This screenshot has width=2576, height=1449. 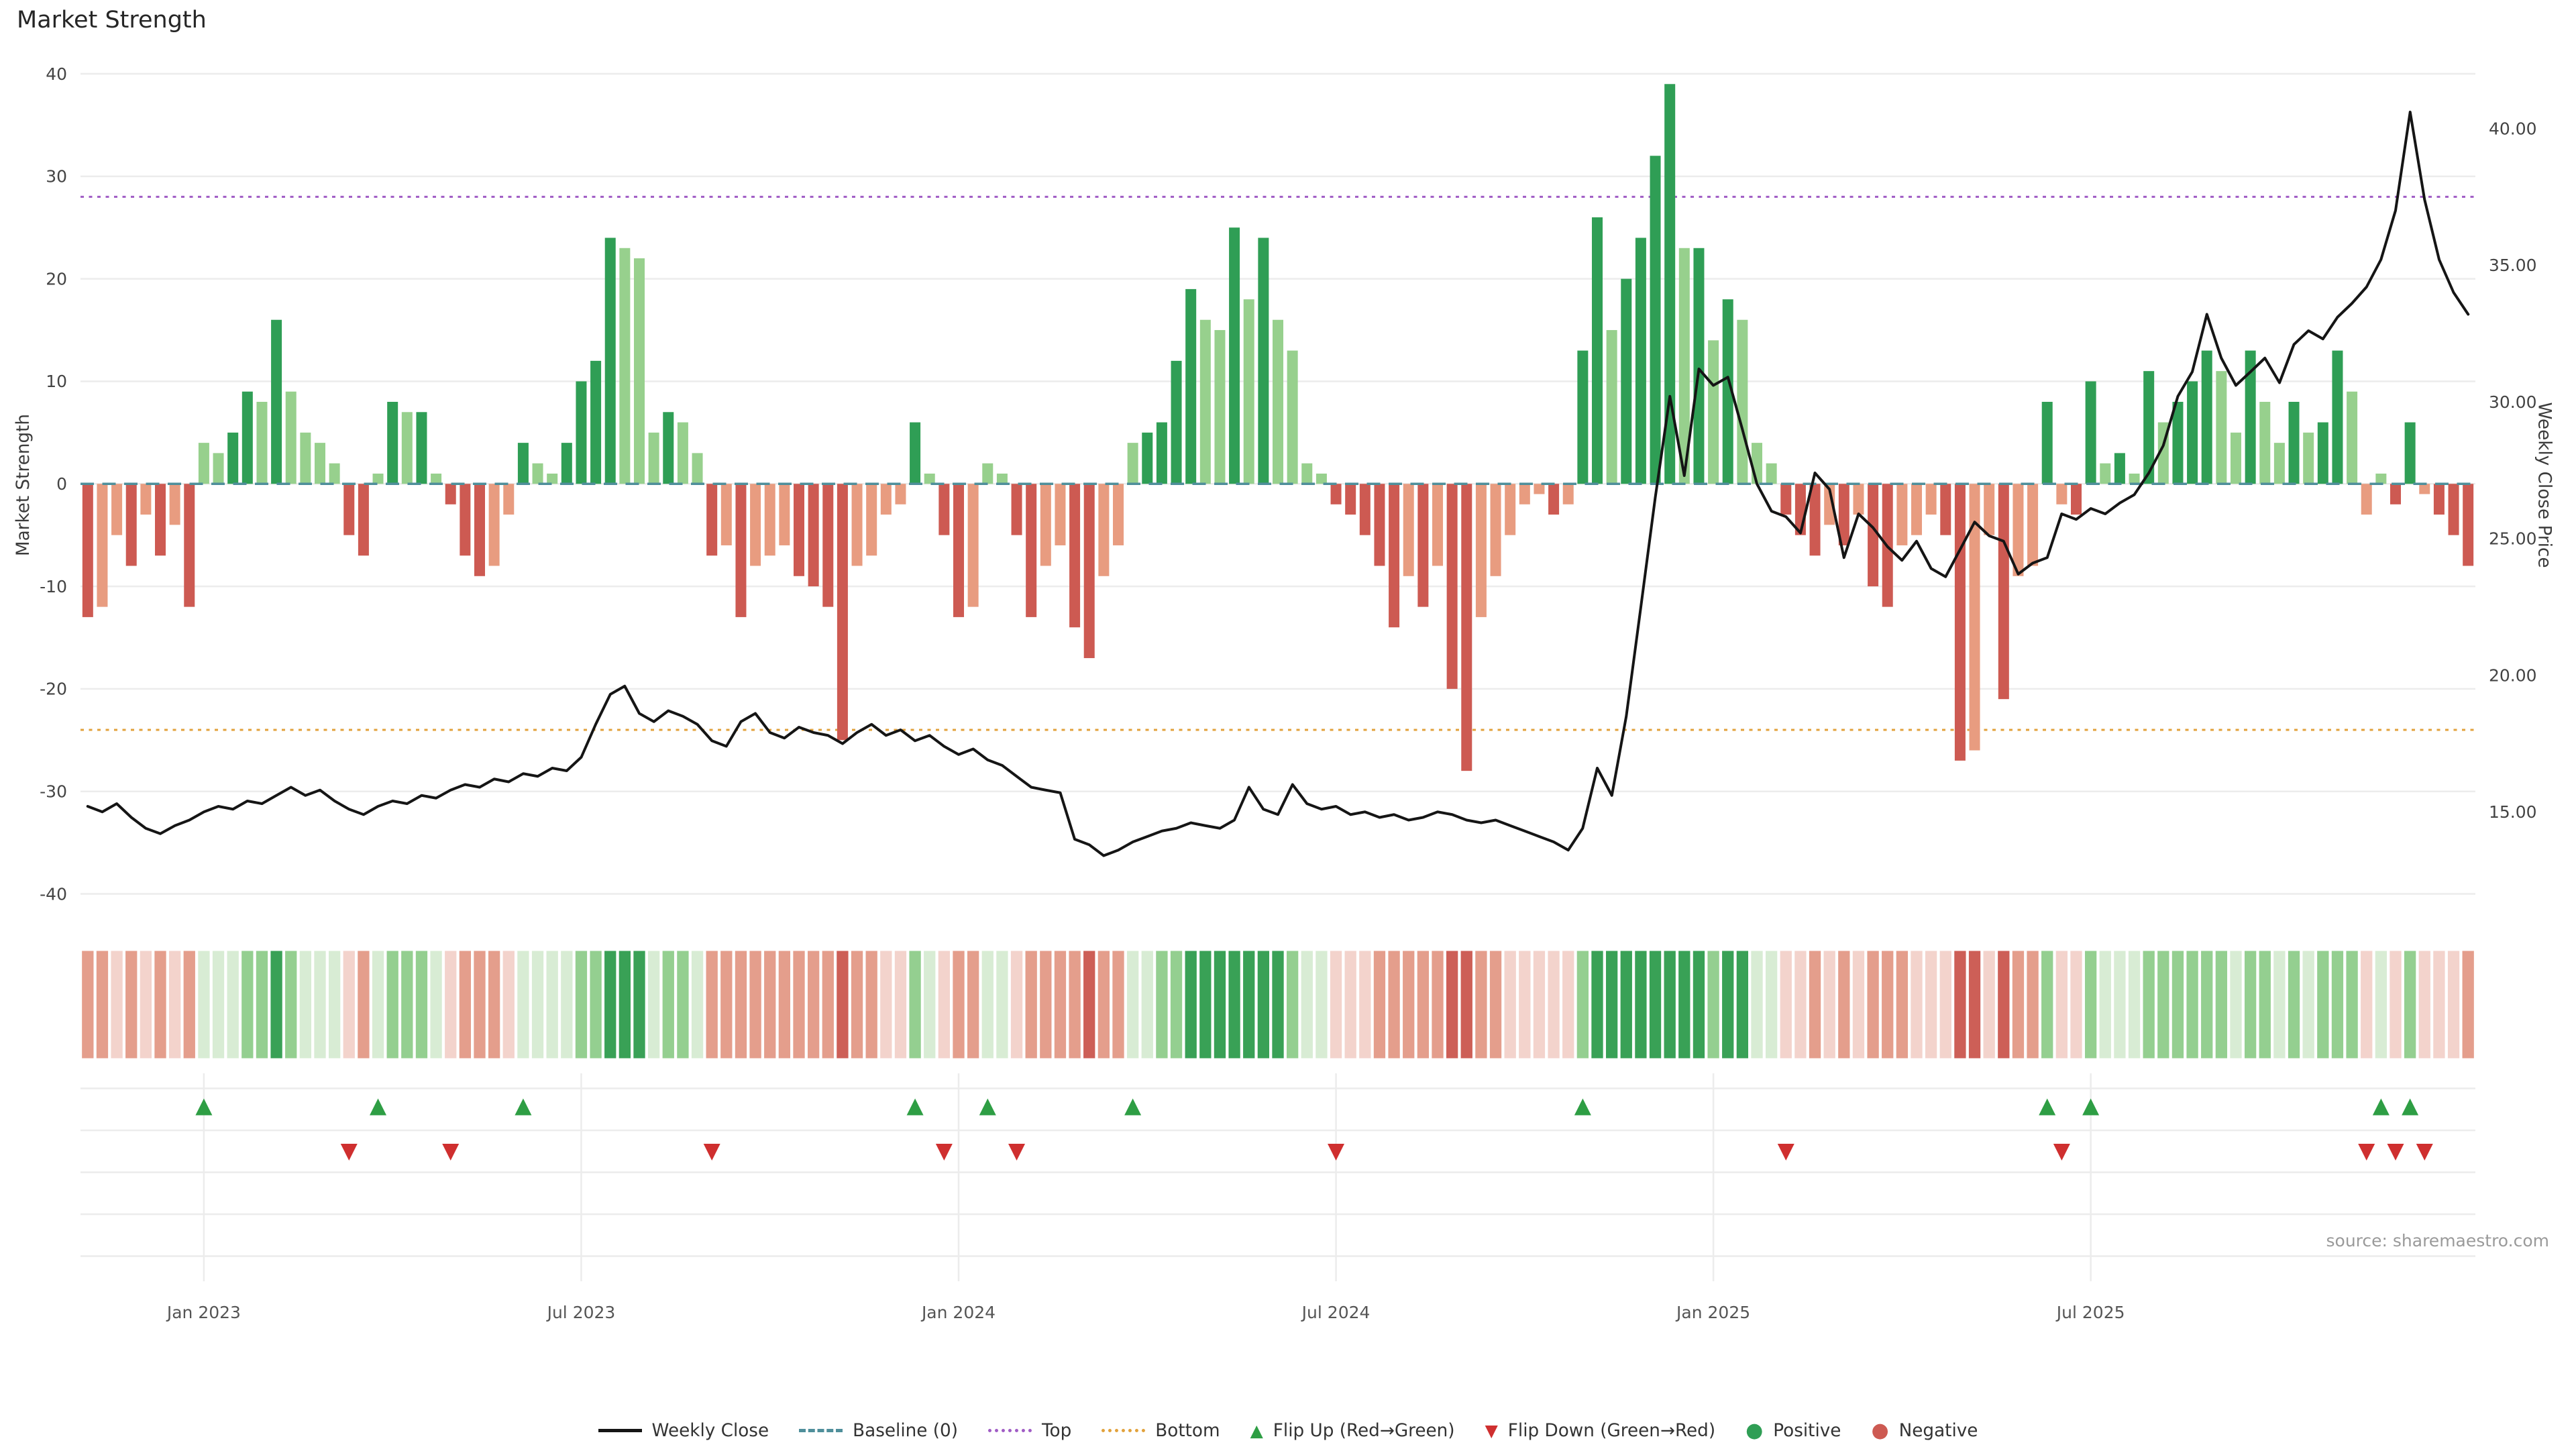 I want to click on right-axis-tick: 25.00, so click(x=2513, y=539).